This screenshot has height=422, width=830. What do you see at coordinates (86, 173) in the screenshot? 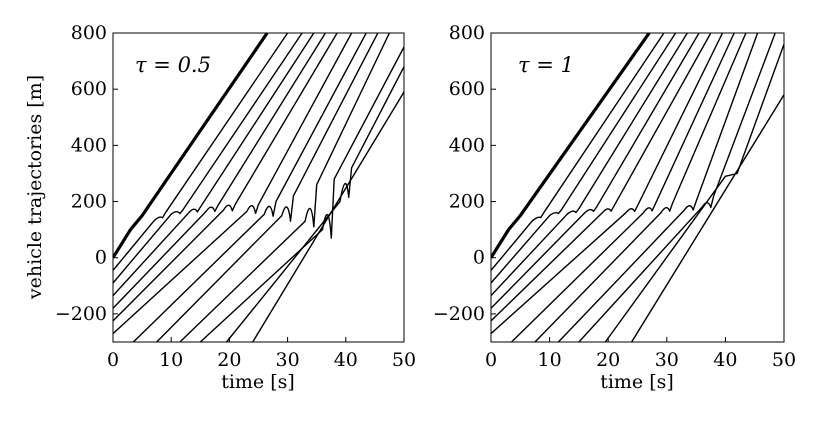
I see `panel-1-y-ticks: −200 0 200 400 600 800` at bounding box center [86, 173].